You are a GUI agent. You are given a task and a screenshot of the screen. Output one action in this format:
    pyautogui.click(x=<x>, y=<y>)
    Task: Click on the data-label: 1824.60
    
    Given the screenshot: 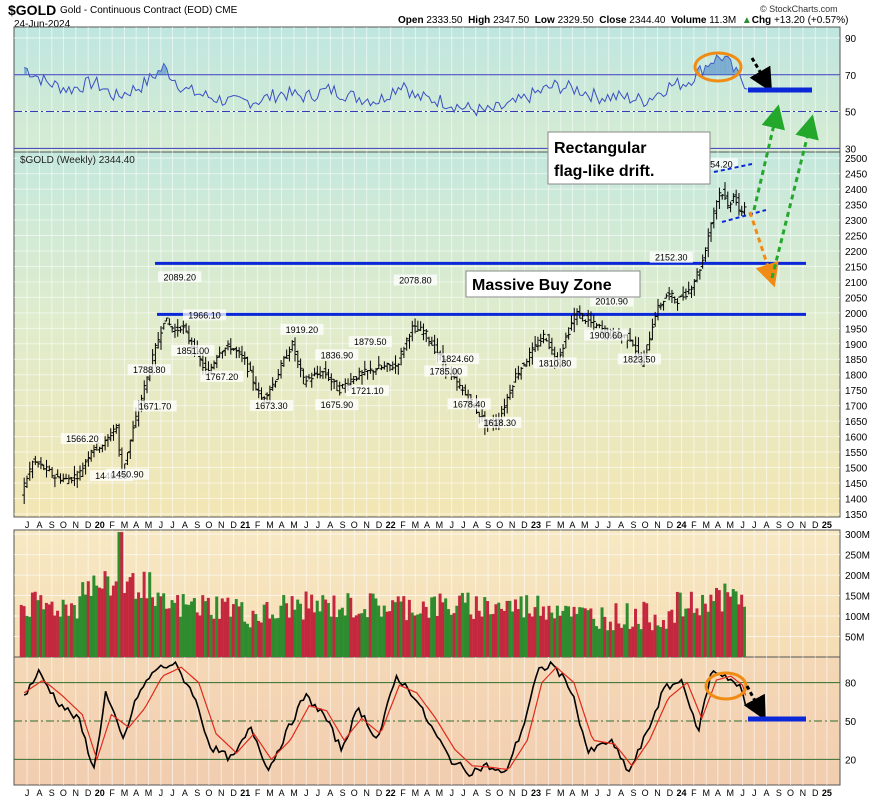 What is the action you would take?
    pyautogui.click(x=457, y=359)
    